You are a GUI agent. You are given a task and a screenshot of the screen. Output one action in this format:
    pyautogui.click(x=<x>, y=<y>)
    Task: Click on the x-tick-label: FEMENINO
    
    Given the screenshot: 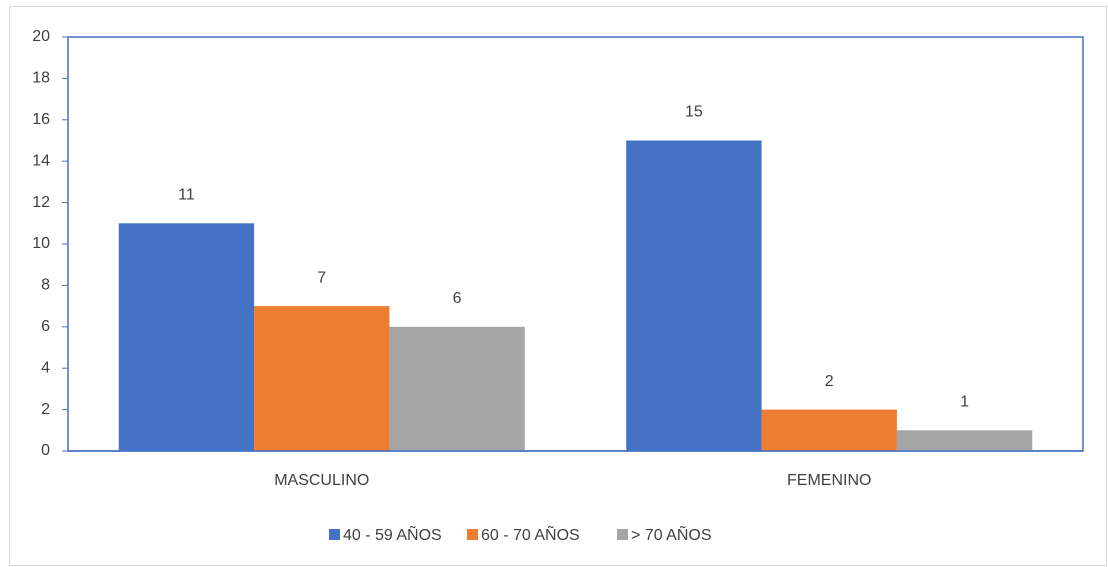 What is the action you would take?
    pyautogui.click(x=829, y=480)
    